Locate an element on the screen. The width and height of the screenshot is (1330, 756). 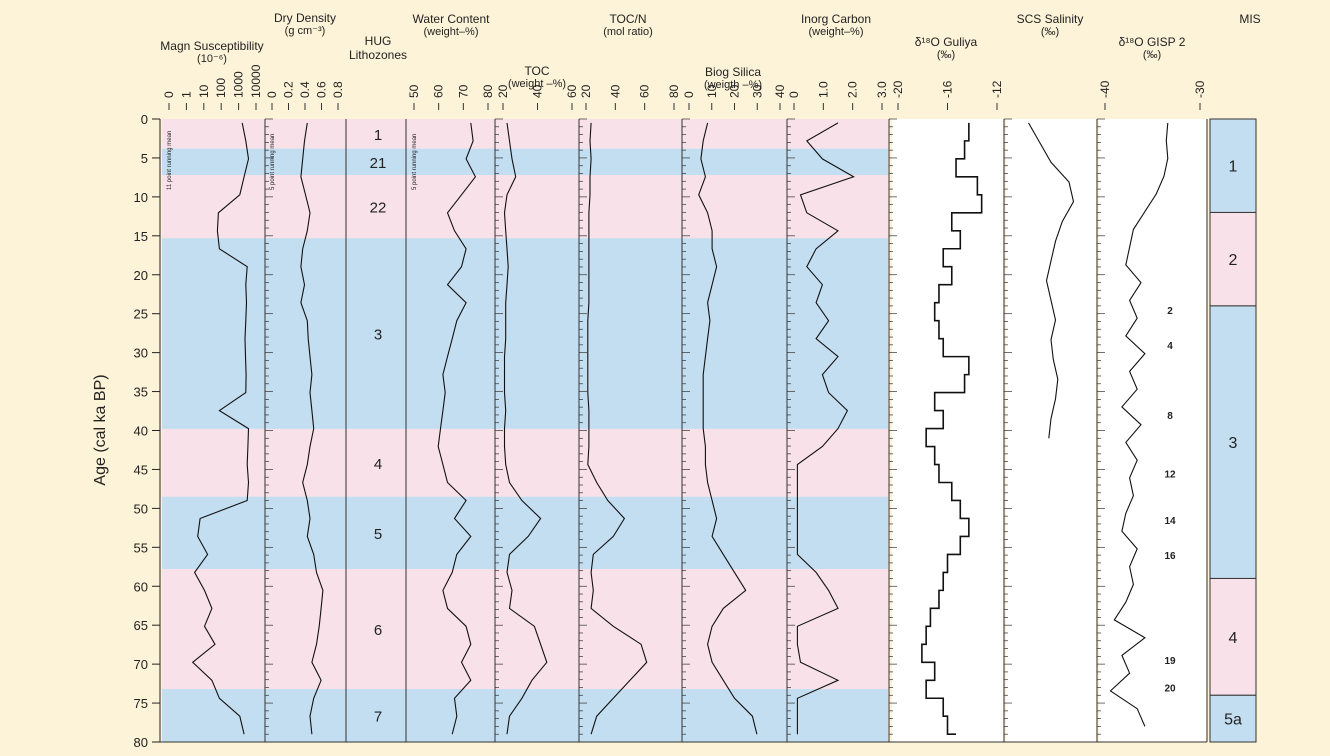
event-label: 19 is located at coordinates (1170, 661).